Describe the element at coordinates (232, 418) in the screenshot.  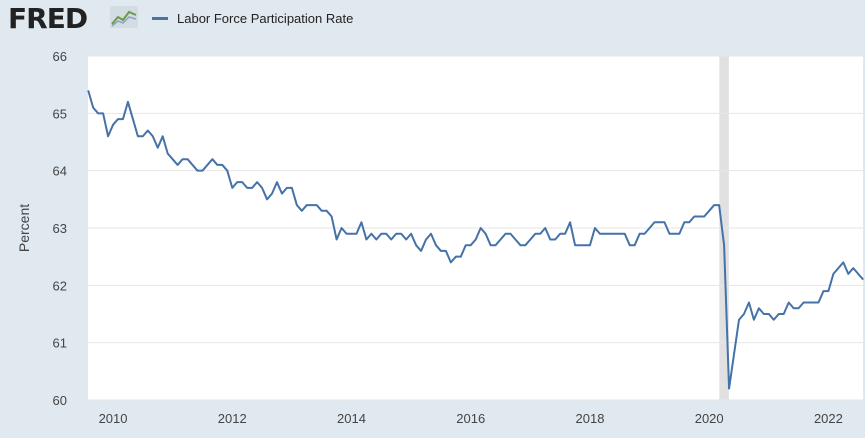
I see `x-tick-label: 2012` at that location.